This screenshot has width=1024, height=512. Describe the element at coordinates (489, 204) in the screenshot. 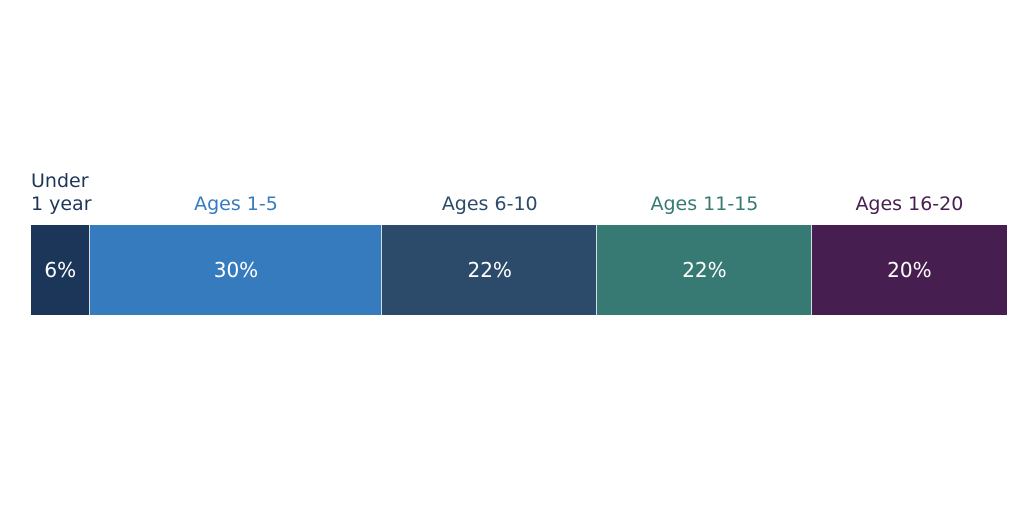

I see `category-label: Ages 6-10` at that location.